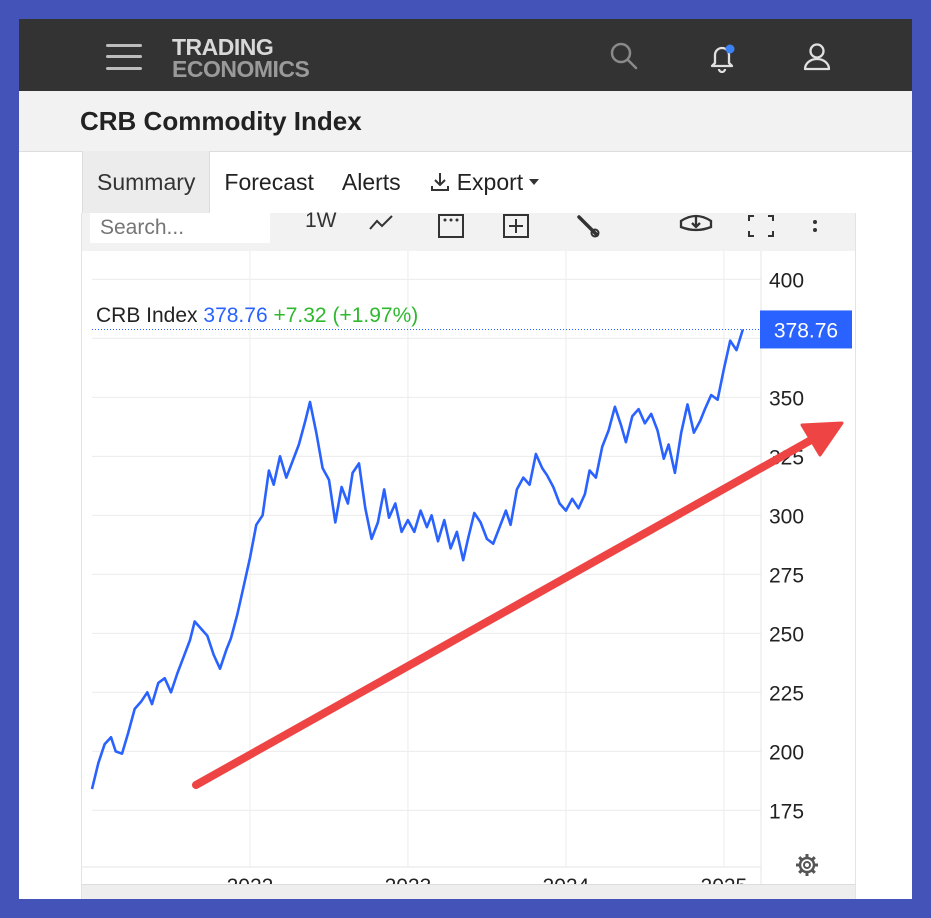 This screenshot has height=918, width=931. What do you see at coordinates (786, 575) in the screenshot?
I see `y-tick-label: 275` at bounding box center [786, 575].